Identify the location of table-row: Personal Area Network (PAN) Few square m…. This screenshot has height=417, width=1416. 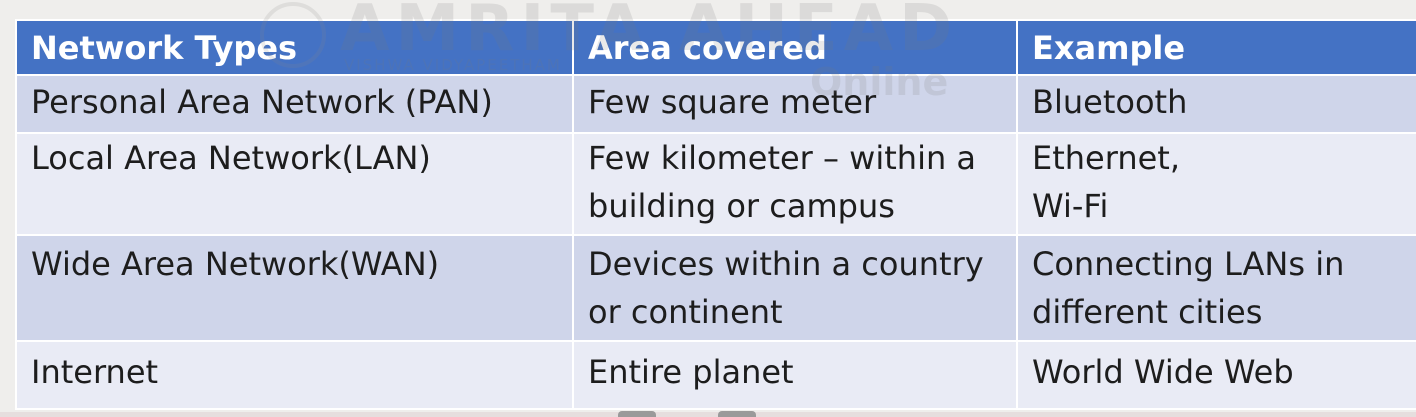
(715, 104).